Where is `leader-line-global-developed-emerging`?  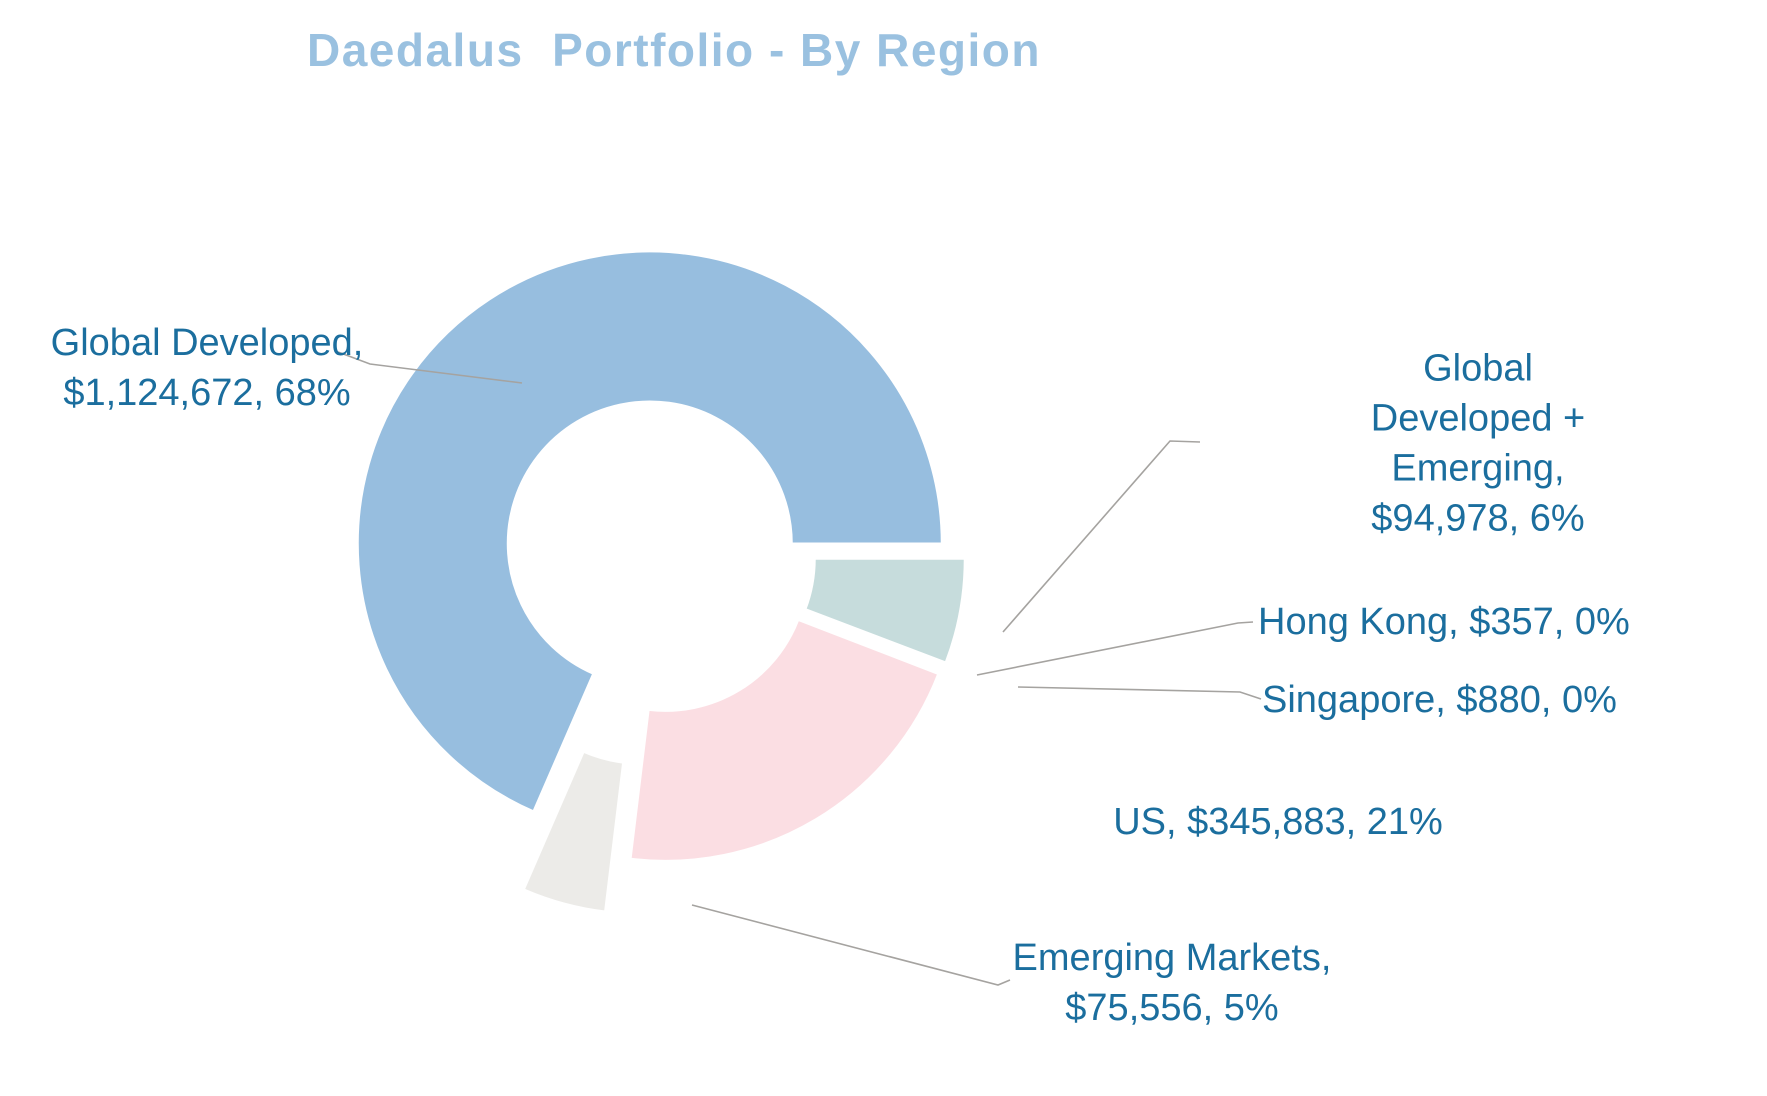 leader-line-global-developed-emerging is located at coordinates (1101, 536).